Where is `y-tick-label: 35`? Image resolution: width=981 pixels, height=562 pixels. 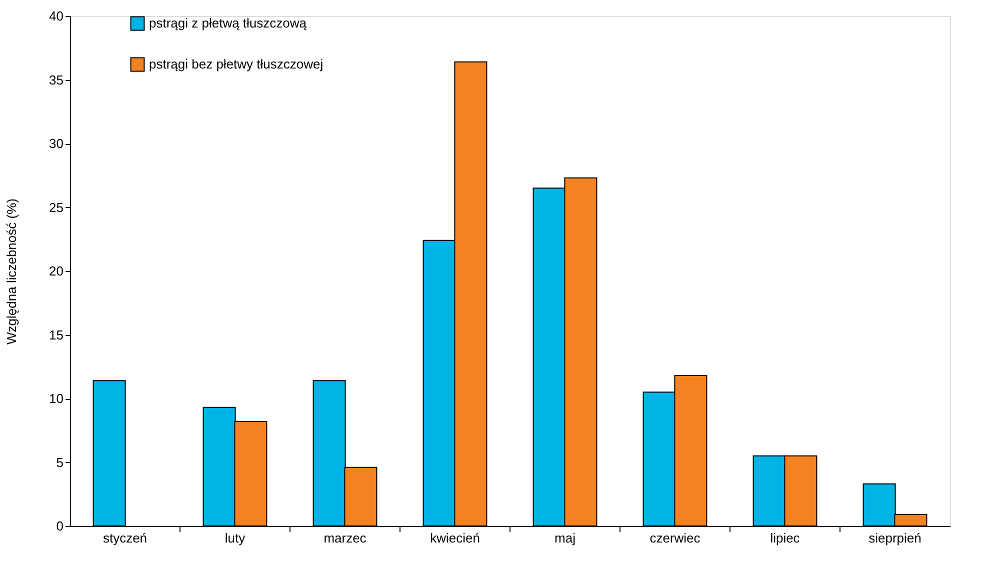
y-tick-label: 35 is located at coordinates (56, 80).